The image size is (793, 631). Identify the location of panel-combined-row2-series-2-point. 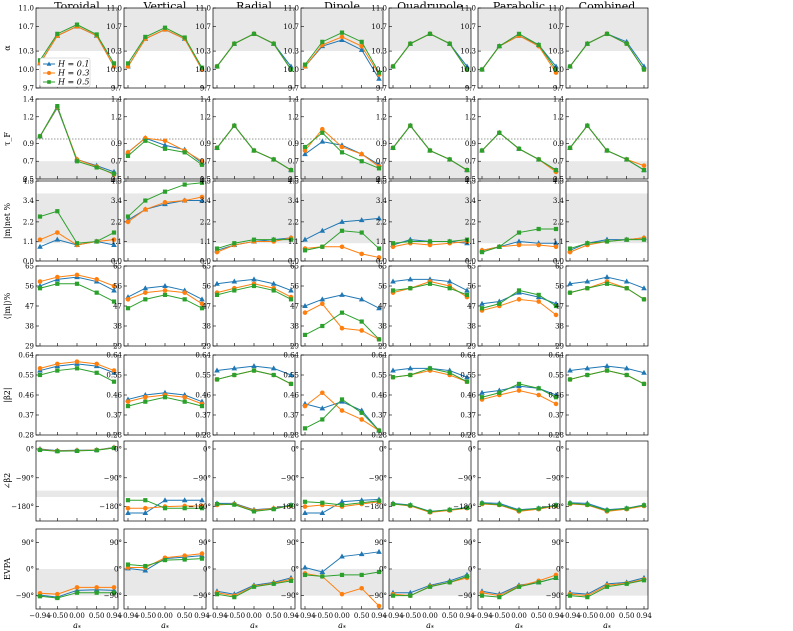
(644, 239).